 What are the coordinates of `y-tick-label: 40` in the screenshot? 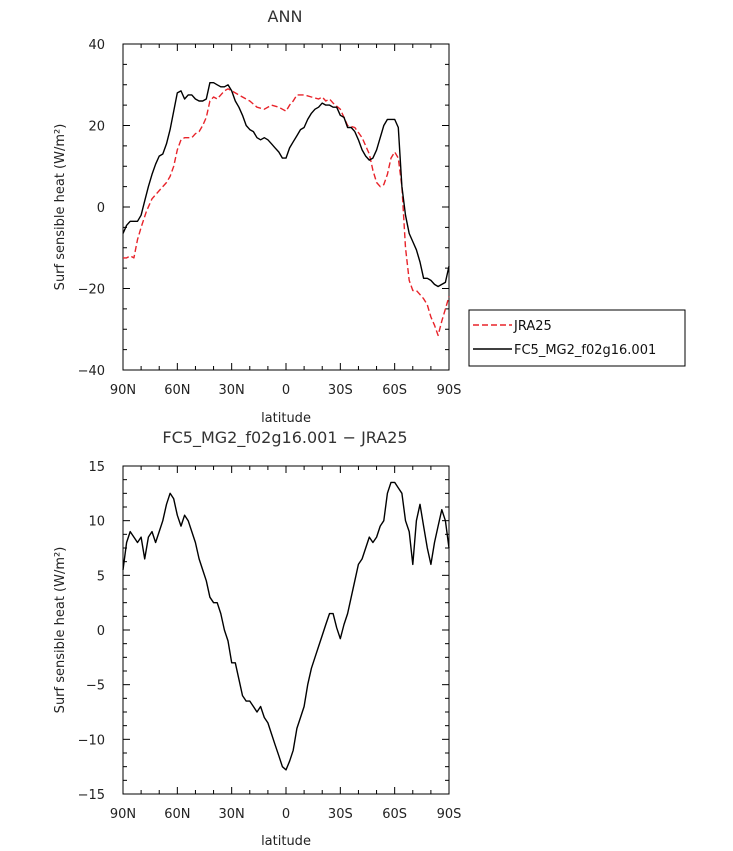 It's located at (96, 45).